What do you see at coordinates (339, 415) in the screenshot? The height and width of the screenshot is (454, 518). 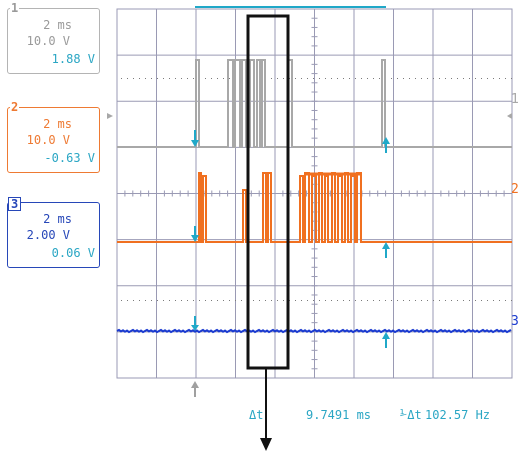 I see `delta-t-value: 9.7491 ms` at bounding box center [339, 415].